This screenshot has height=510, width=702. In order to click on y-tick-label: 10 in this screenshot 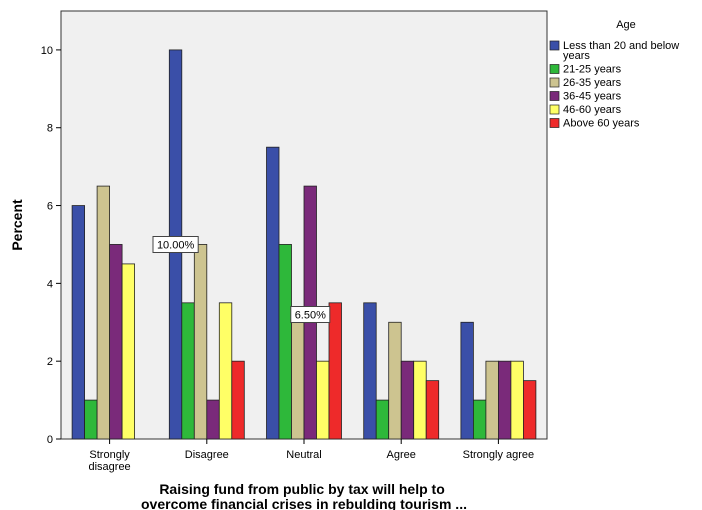, I will do `click(47, 51)`.